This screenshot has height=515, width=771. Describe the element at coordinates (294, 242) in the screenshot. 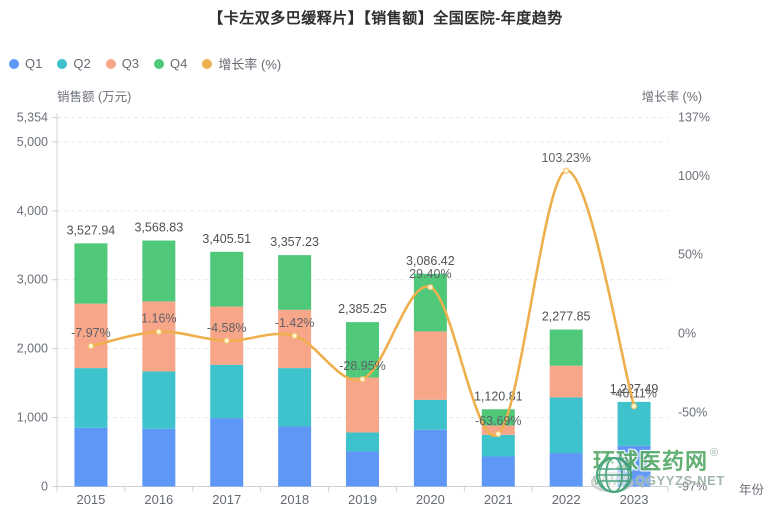

I see `bar-total-label-2018: 3,357.23` at that location.